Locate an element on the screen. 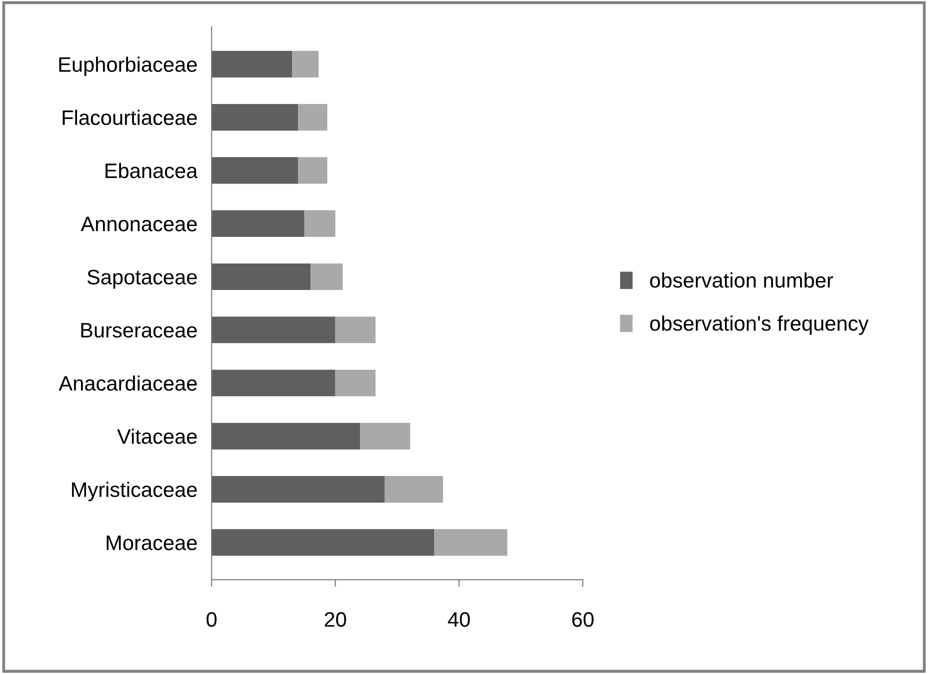  y-tick-label: Ebanacea is located at coordinates (152, 170).